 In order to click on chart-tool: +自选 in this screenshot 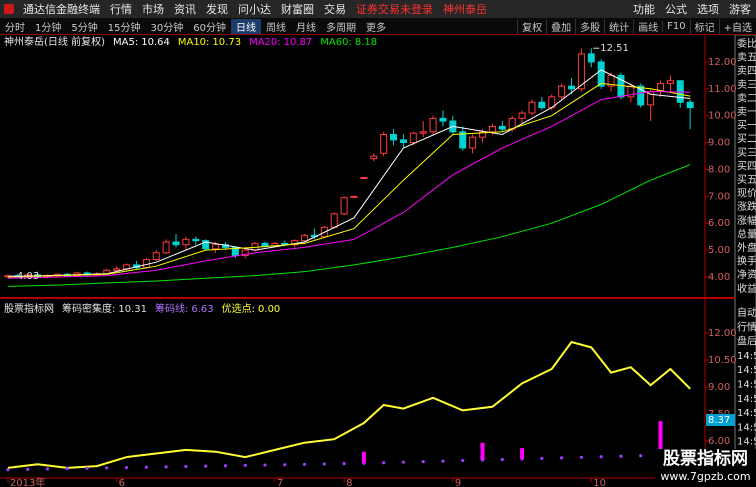, I will do `click(737, 26)`.